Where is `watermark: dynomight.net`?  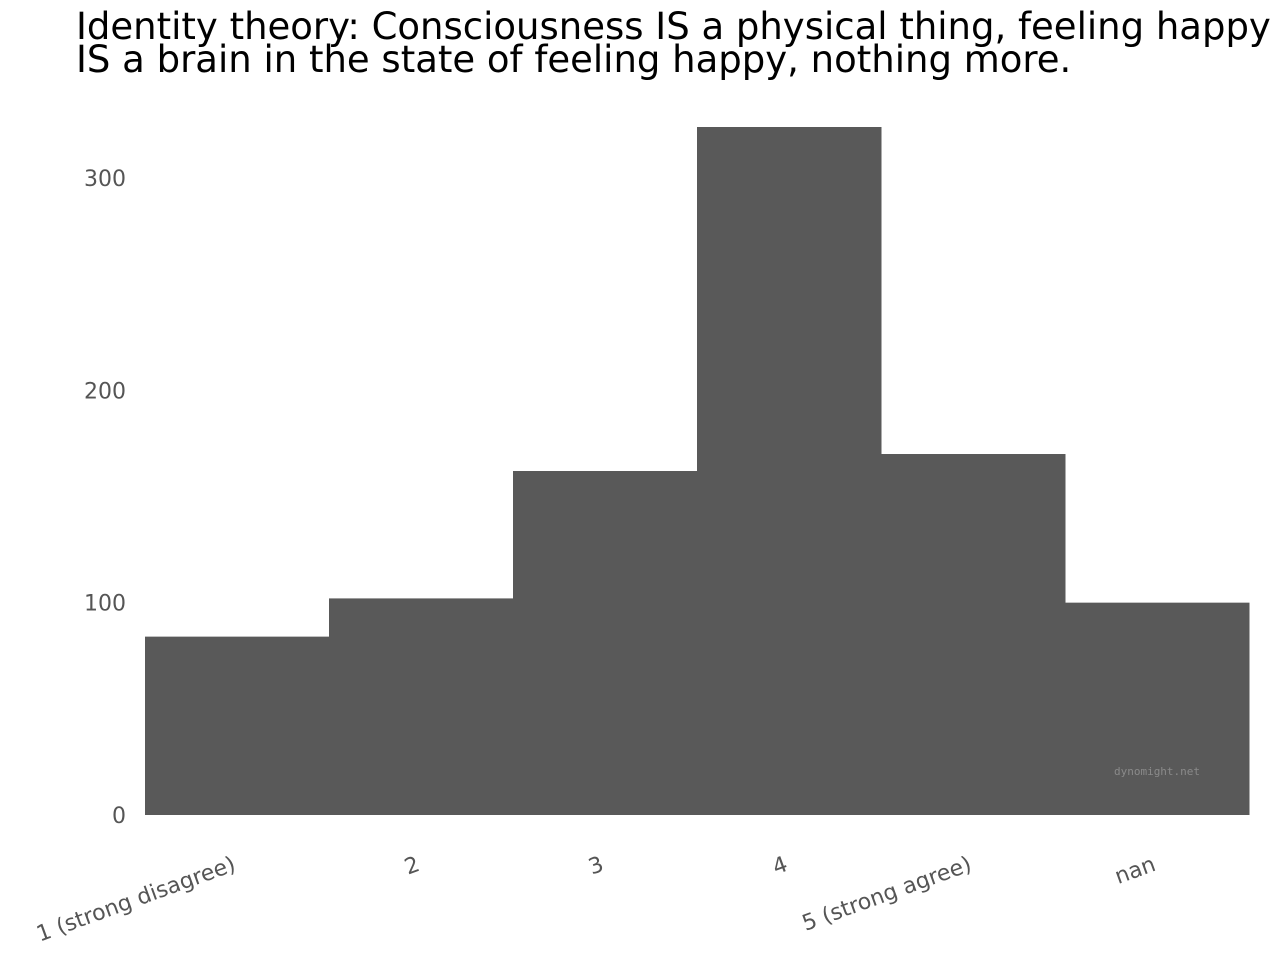 watermark: dynomight.net is located at coordinates (1157, 771).